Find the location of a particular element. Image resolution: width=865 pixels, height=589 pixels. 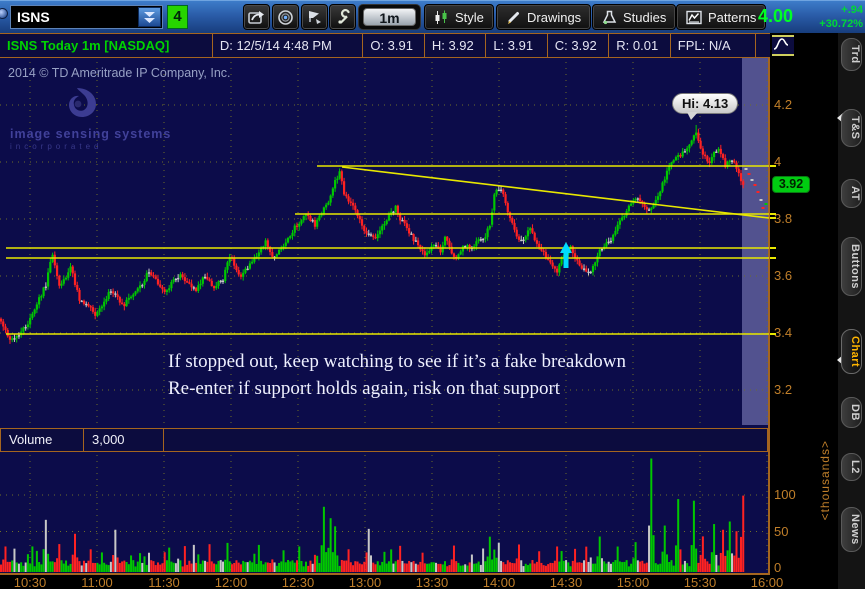

time-axis-label: 14:30 is located at coordinates (566, 582).